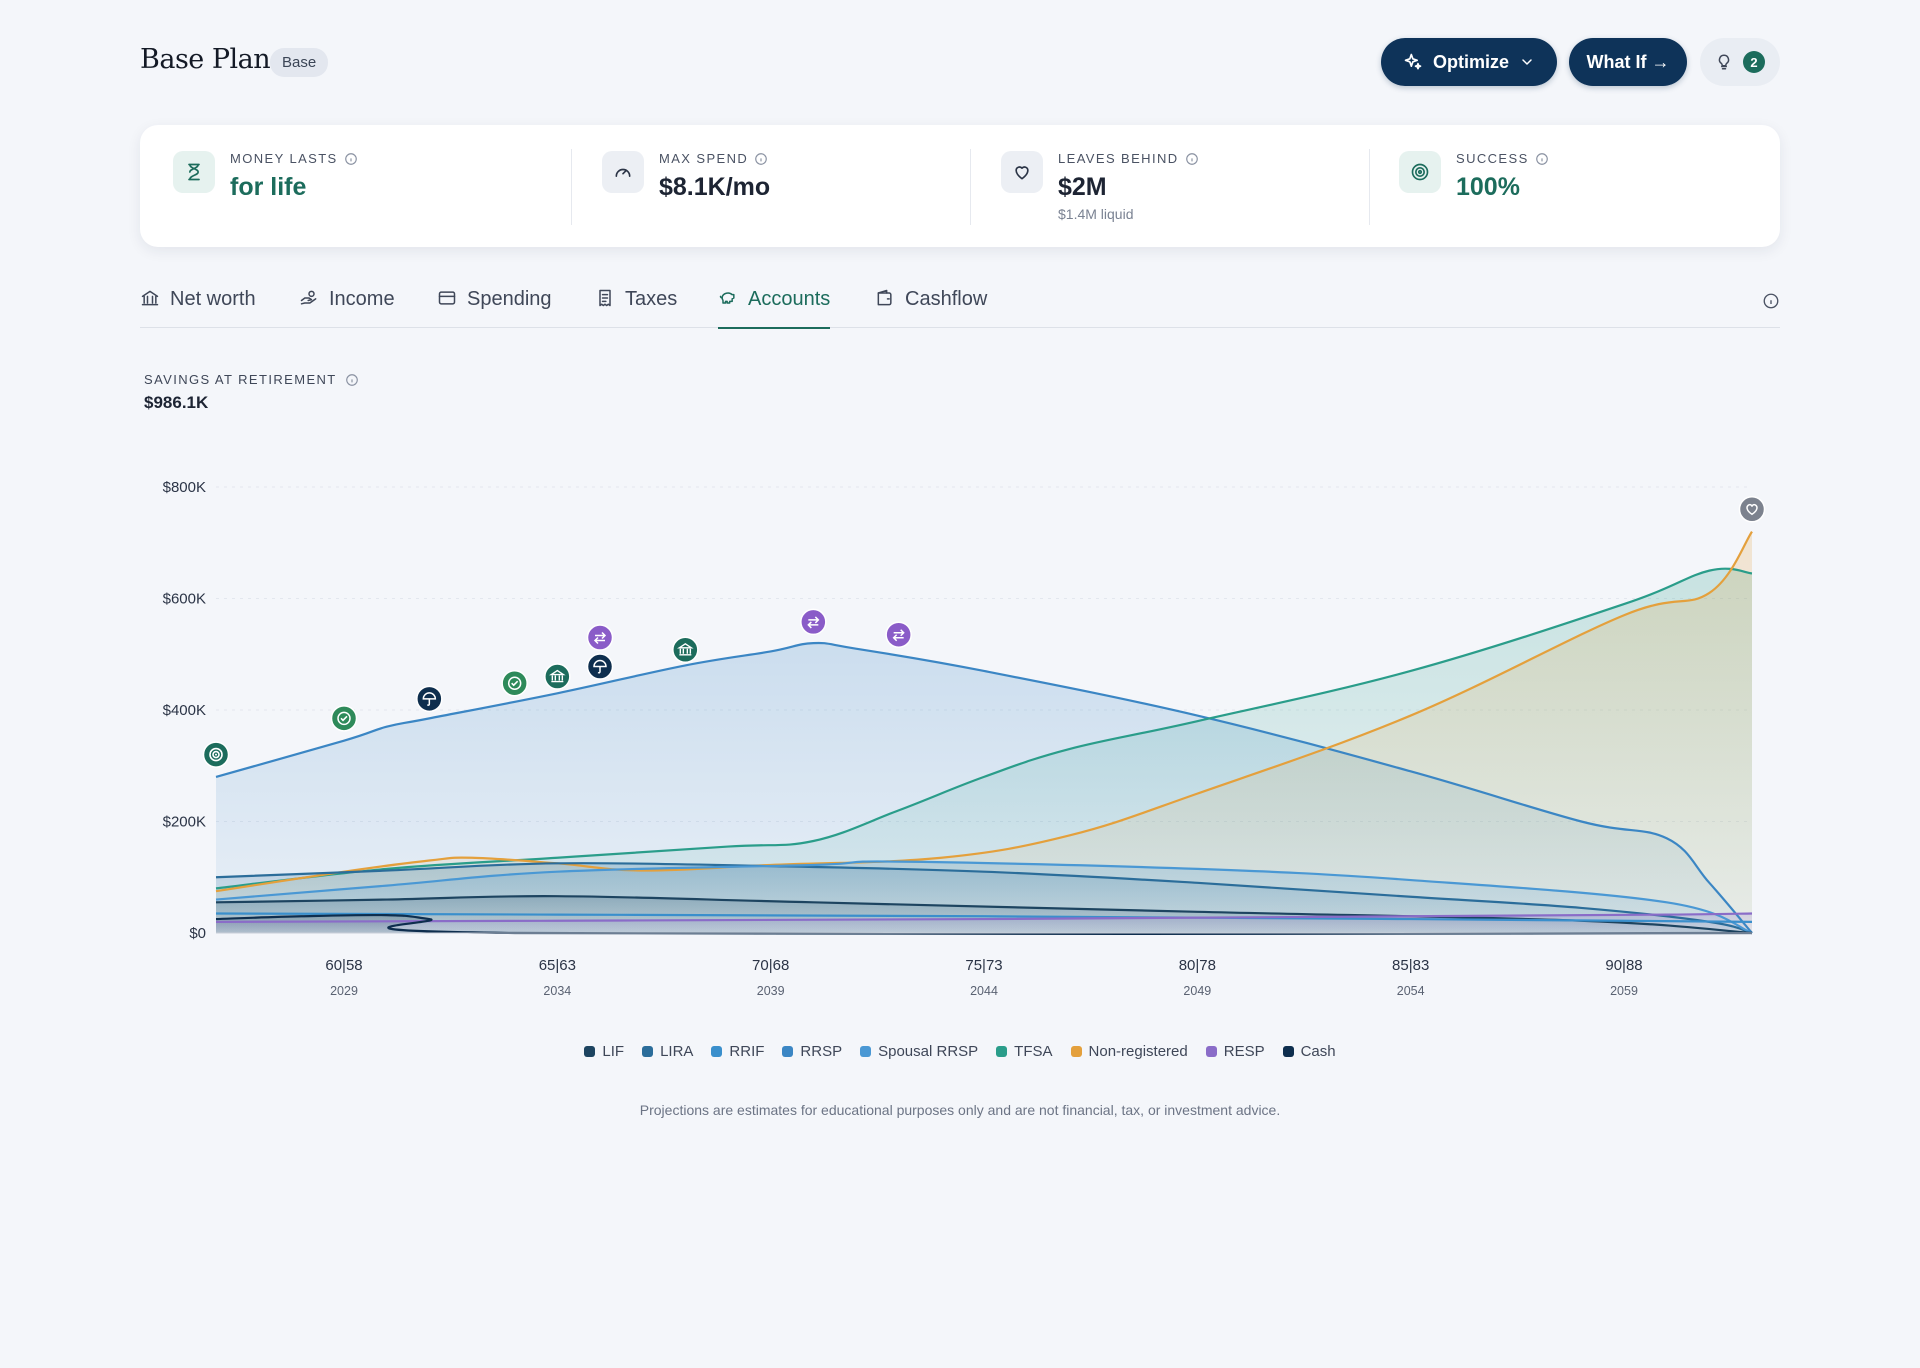 This screenshot has width=1920, height=1368. Describe the element at coordinates (770, 965) in the screenshot. I see `x-tick-age-label: 70|68` at that location.